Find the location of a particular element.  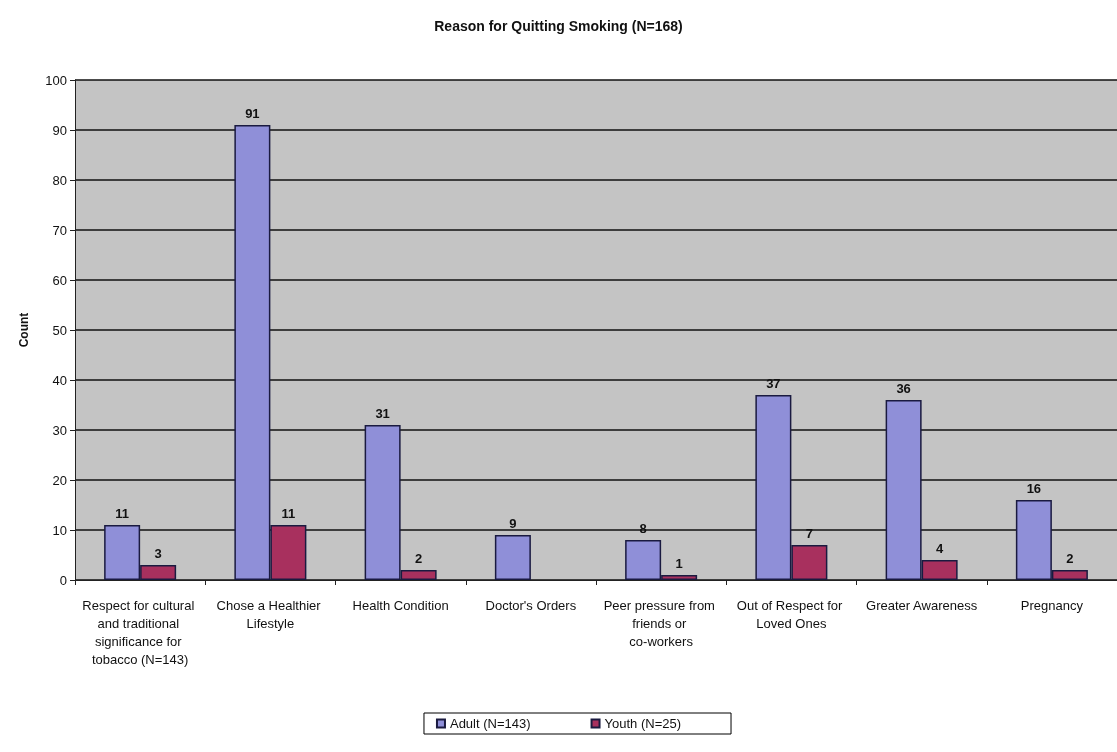

data-label: 3 is located at coordinates (158, 553).